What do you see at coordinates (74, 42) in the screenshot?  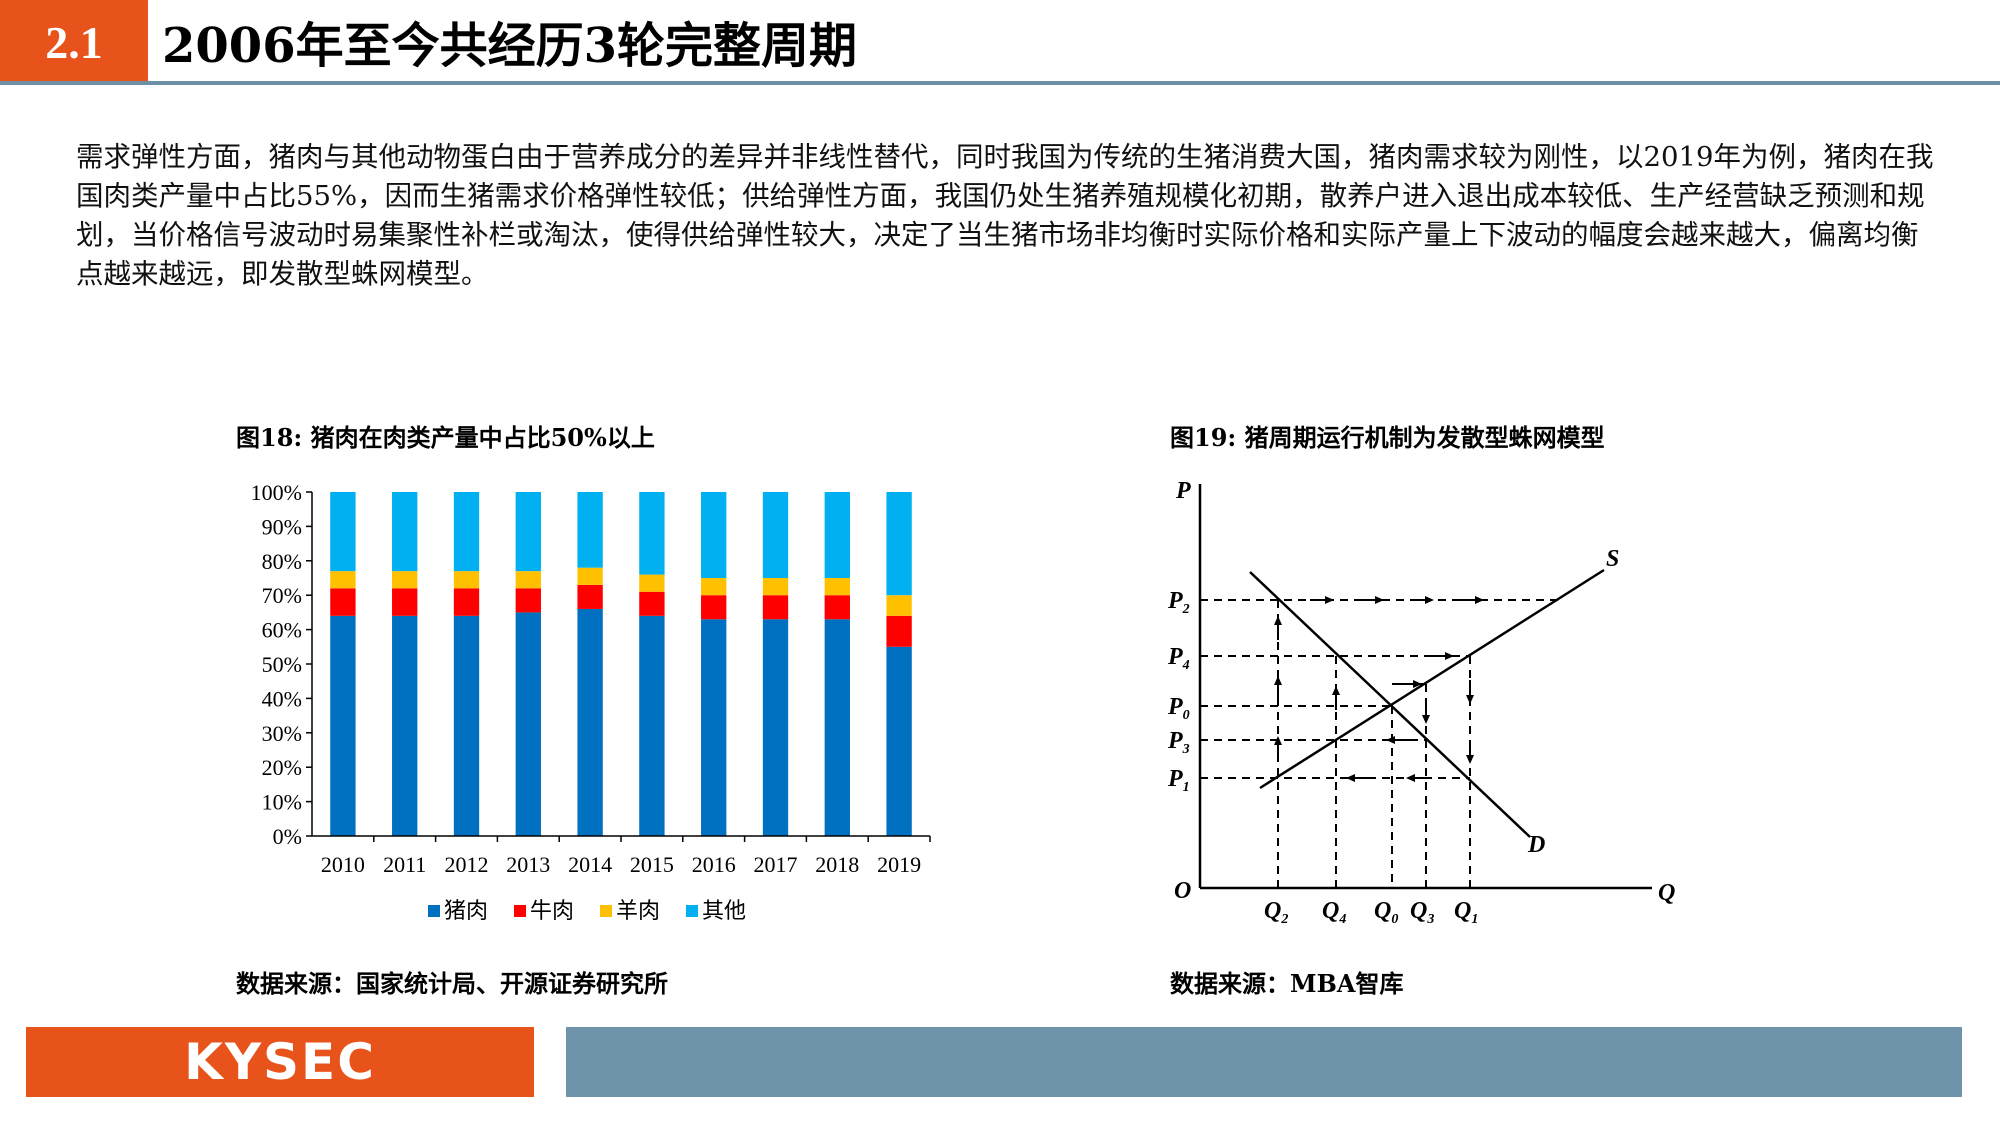 I see `section-number-badge: 2.1` at bounding box center [74, 42].